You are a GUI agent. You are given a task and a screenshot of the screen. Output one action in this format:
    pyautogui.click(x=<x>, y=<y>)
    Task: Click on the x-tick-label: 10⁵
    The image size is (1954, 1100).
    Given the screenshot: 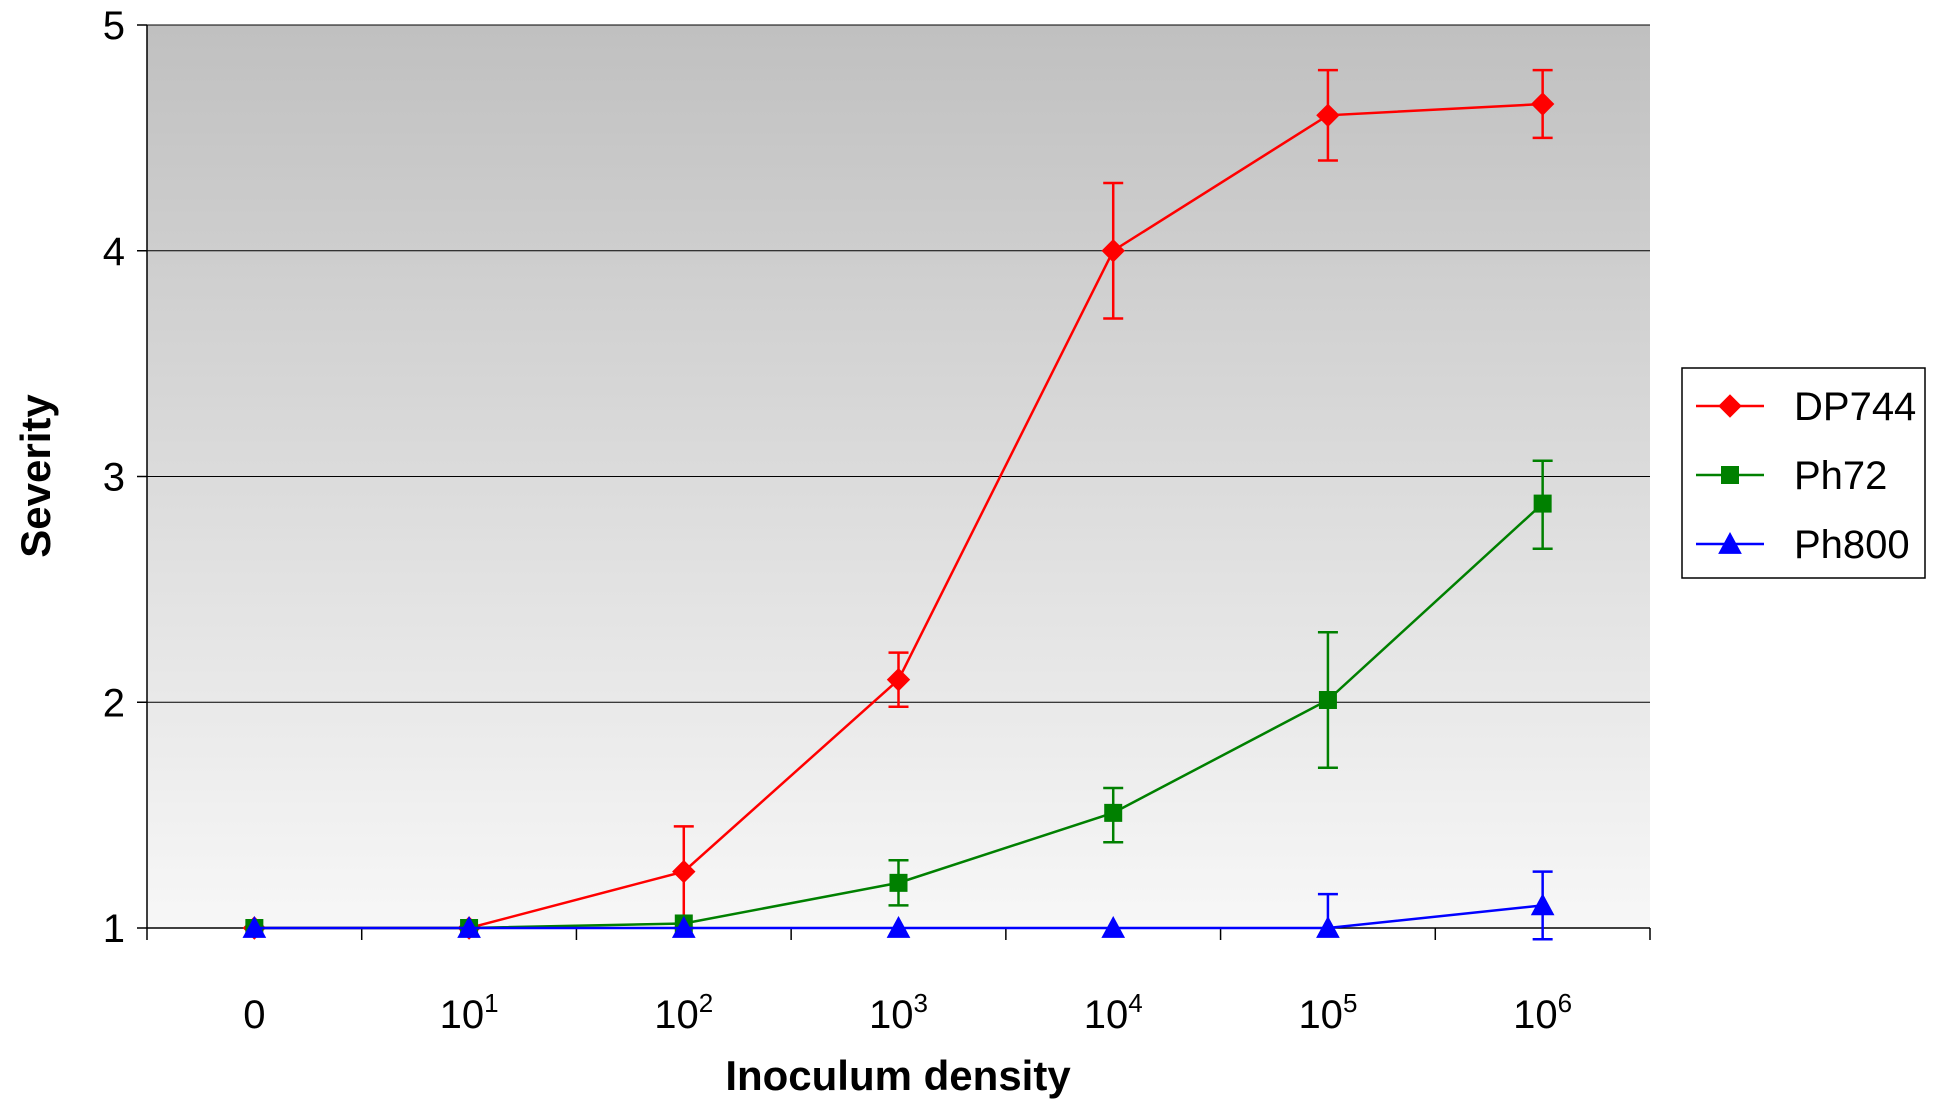 What is the action you would take?
    pyautogui.click(x=1327, y=1012)
    